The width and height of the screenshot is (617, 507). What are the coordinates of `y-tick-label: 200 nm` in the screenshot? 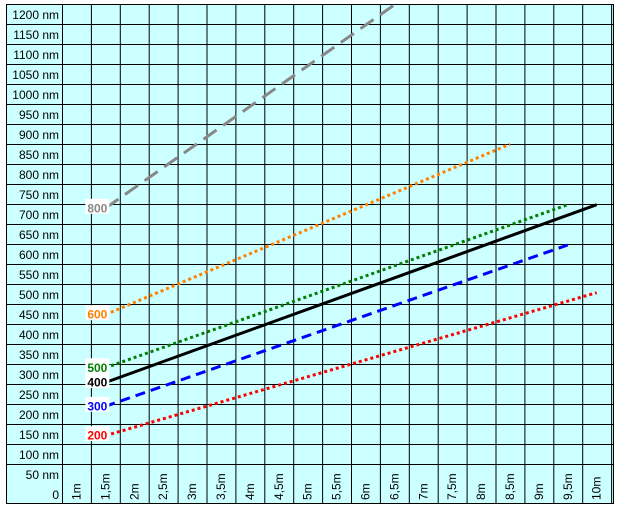 It's located at (39, 415).